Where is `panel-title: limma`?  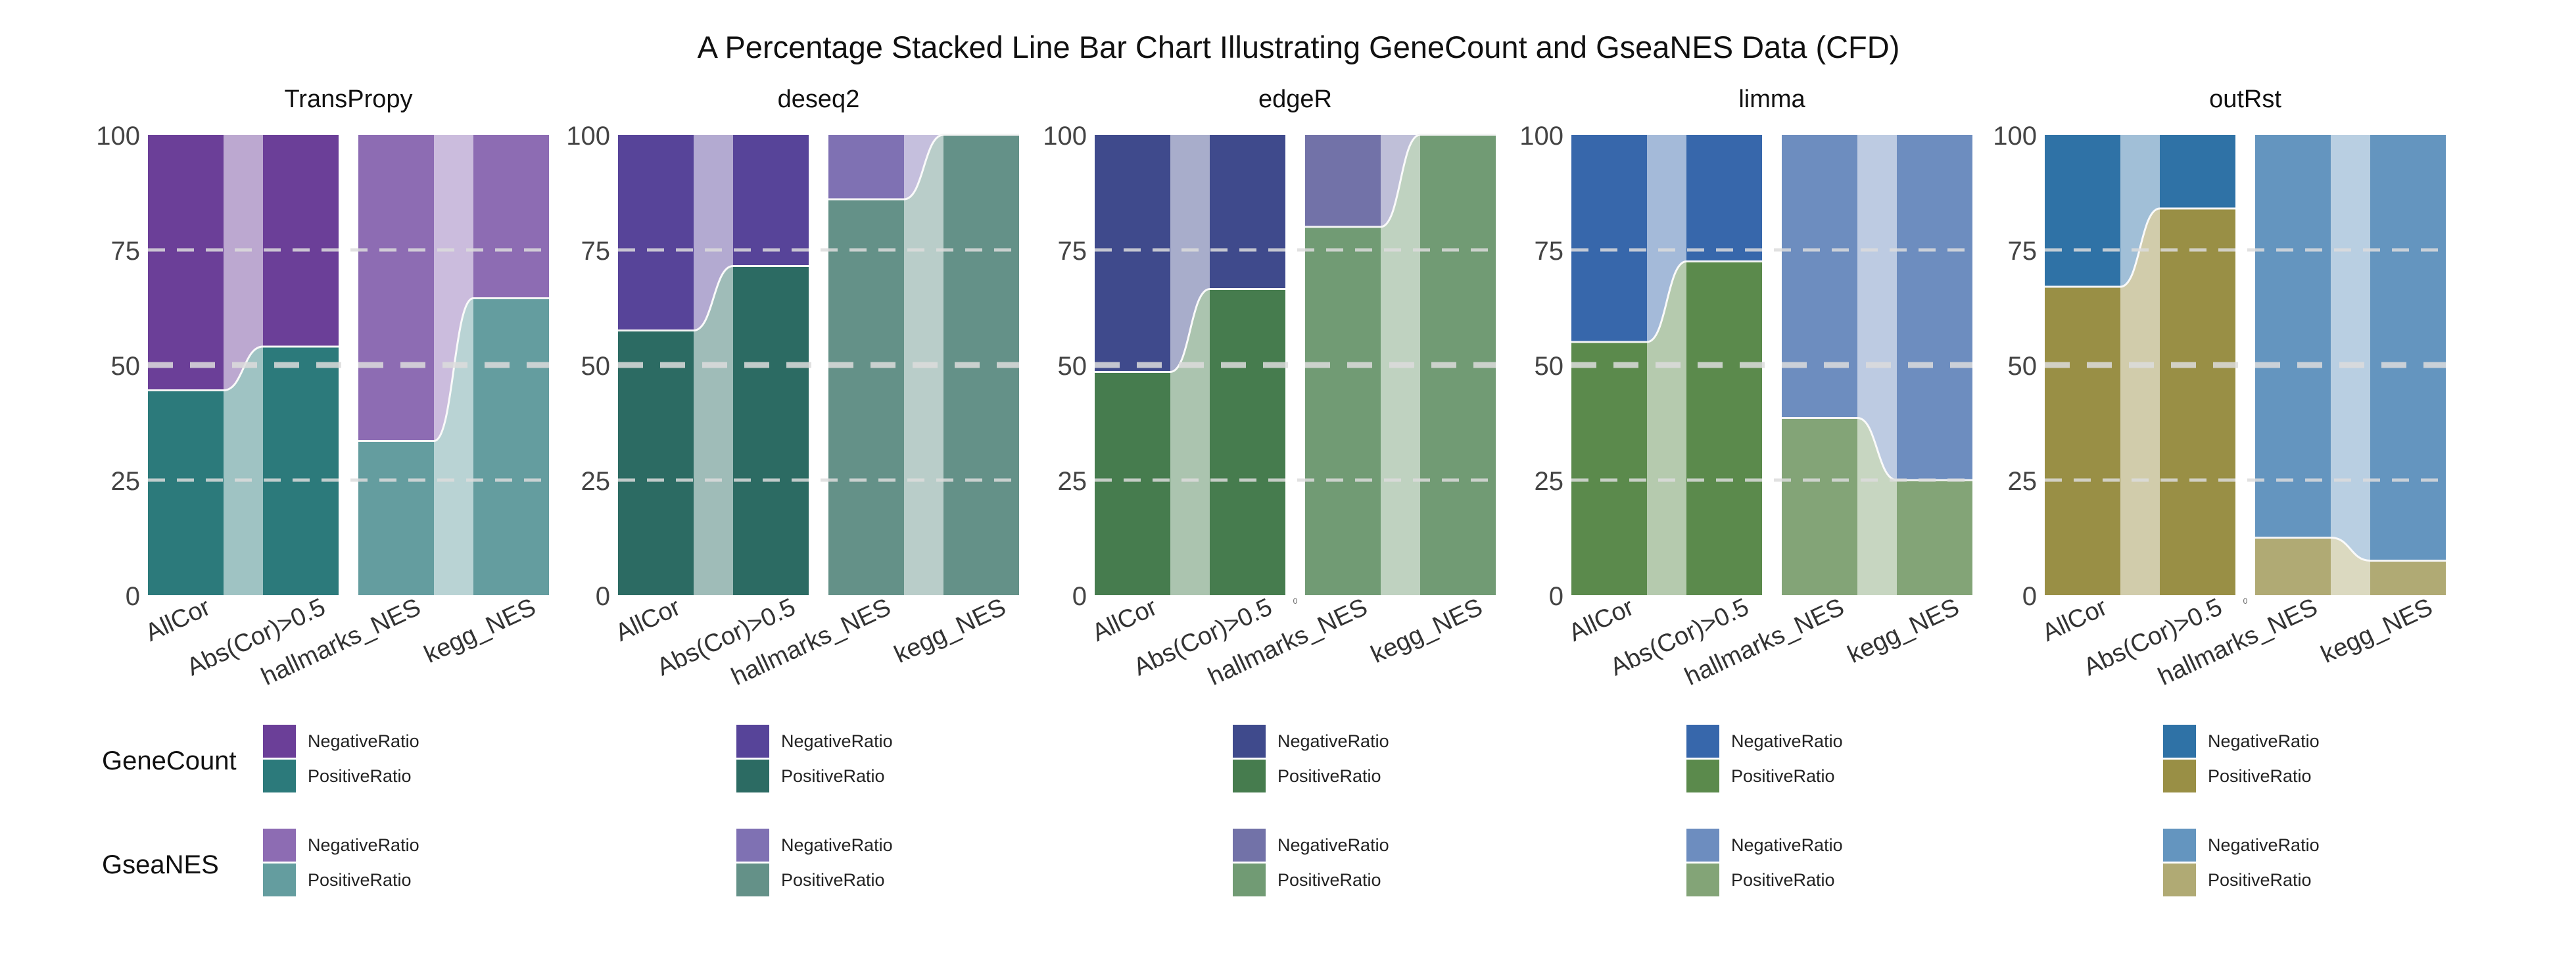
panel-title: limma is located at coordinates (1772, 99).